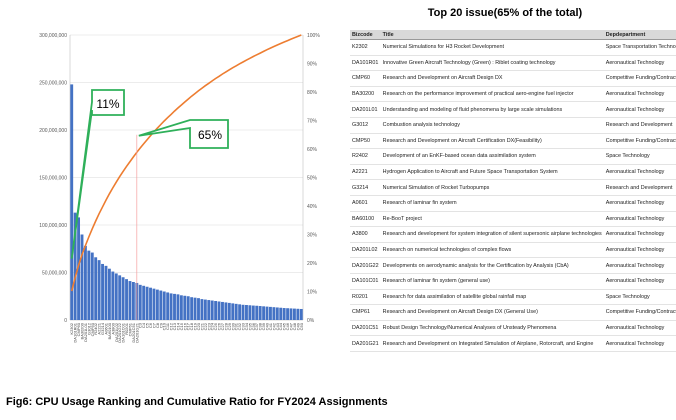  Describe the element at coordinates (273, 326) in the screenshot. I see `x-tick-label: C42` at that location.